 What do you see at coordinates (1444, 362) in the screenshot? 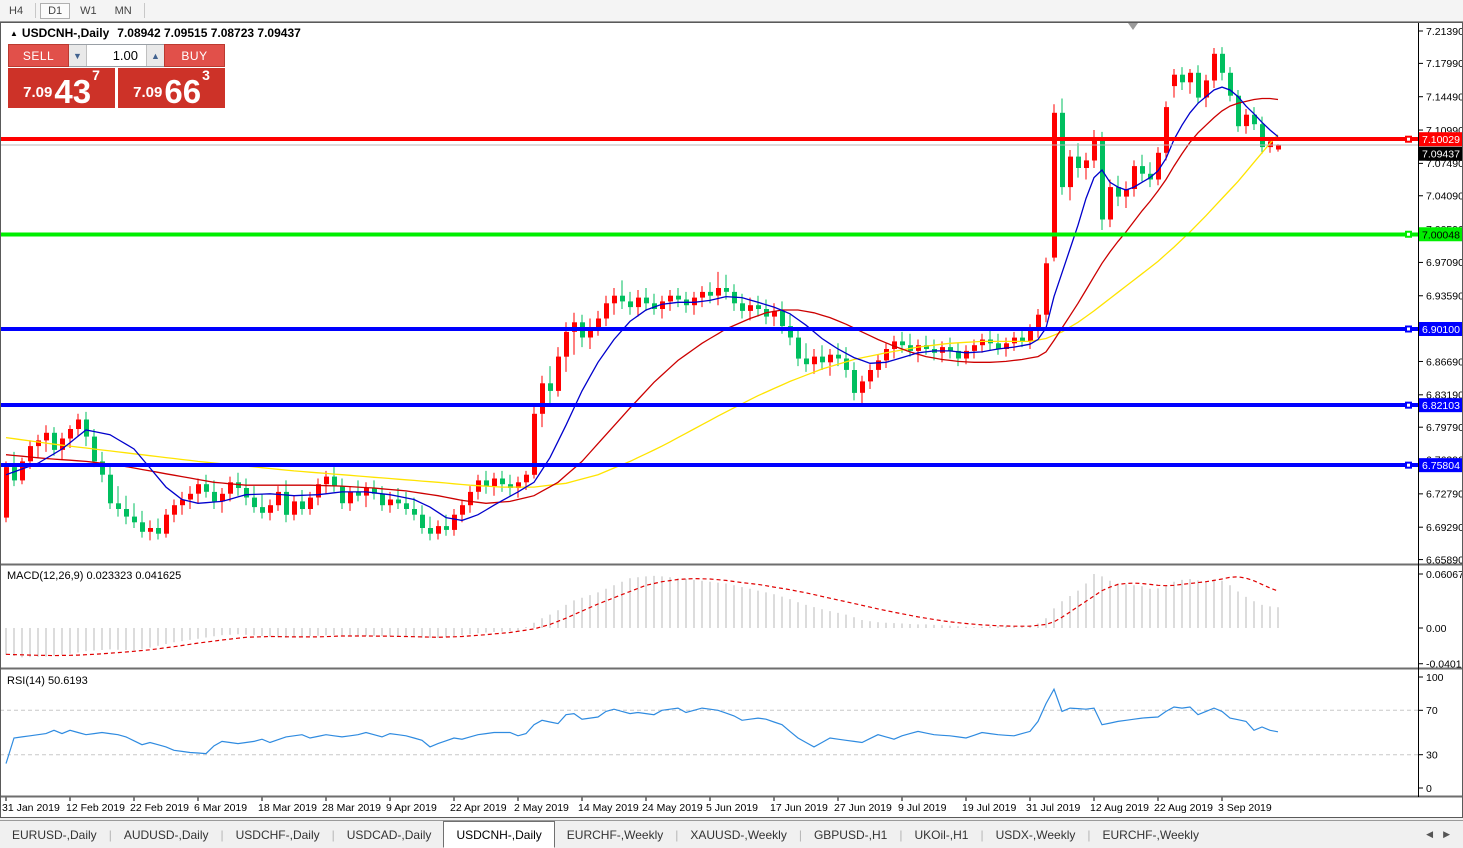
I see `price-axis-label: 6.86690` at bounding box center [1444, 362].